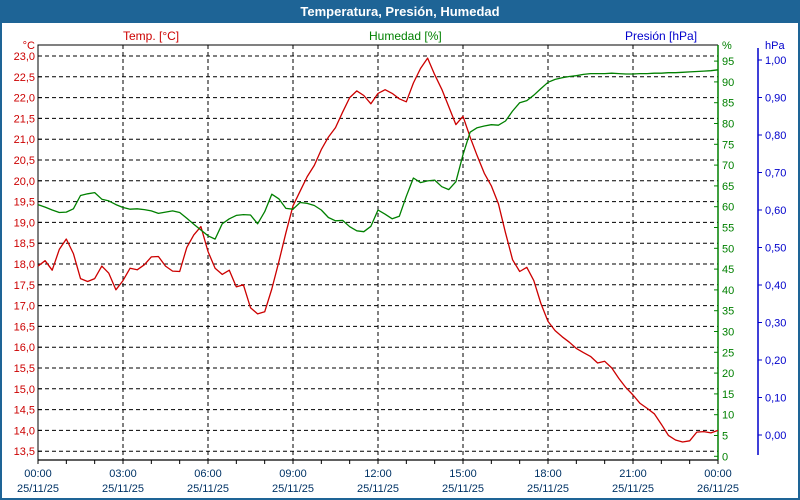  I want to click on humidity-axis-tick-label: 15, so click(728, 395).